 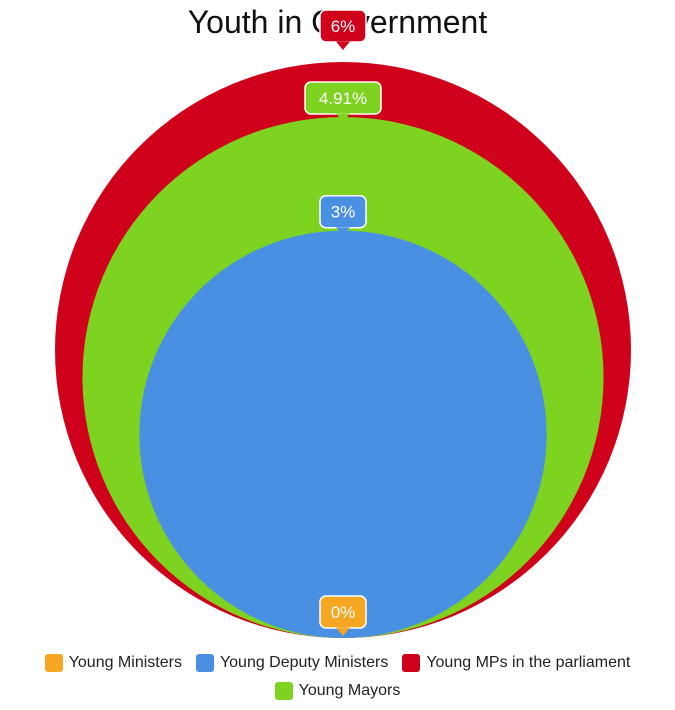 What do you see at coordinates (304, 662) in the screenshot?
I see `legend-label: Young Deputy Ministers` at bounding box center [304, 662].